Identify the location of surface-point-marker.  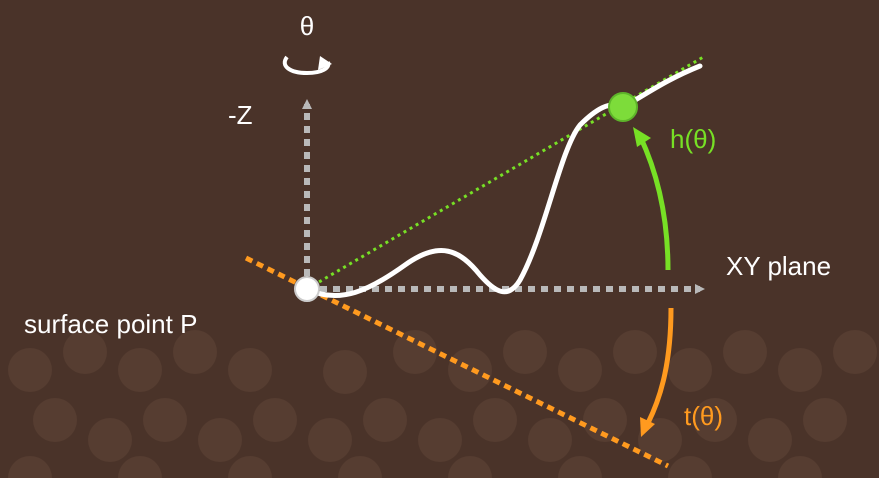
(307, 289).